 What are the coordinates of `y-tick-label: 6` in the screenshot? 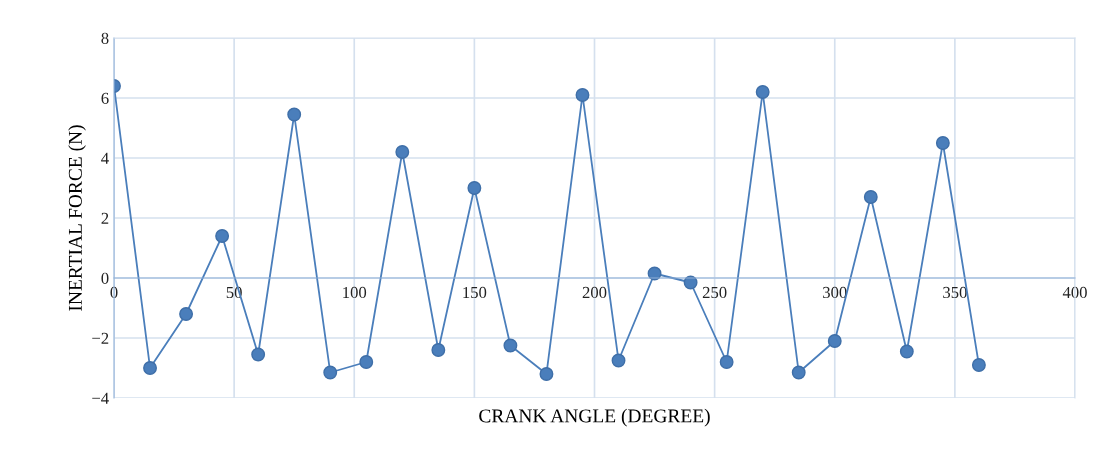 It's located at (105, 98).